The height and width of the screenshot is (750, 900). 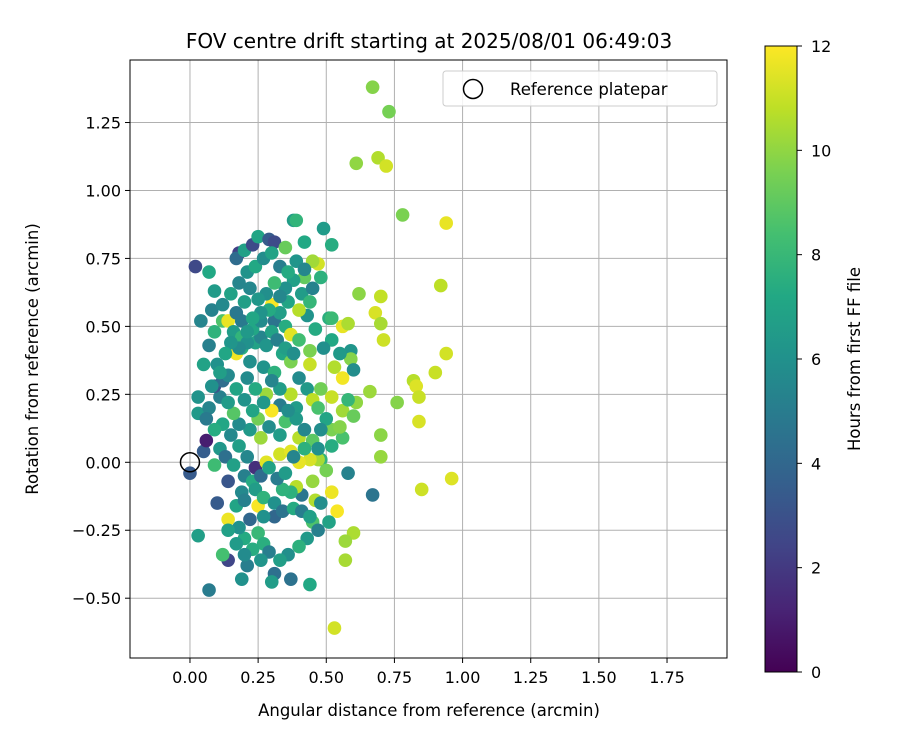 What do you see at coordinates (599, 677) in the screenshot?
I see `x-tick-label: 1.50` at bounding box center [599, 677].